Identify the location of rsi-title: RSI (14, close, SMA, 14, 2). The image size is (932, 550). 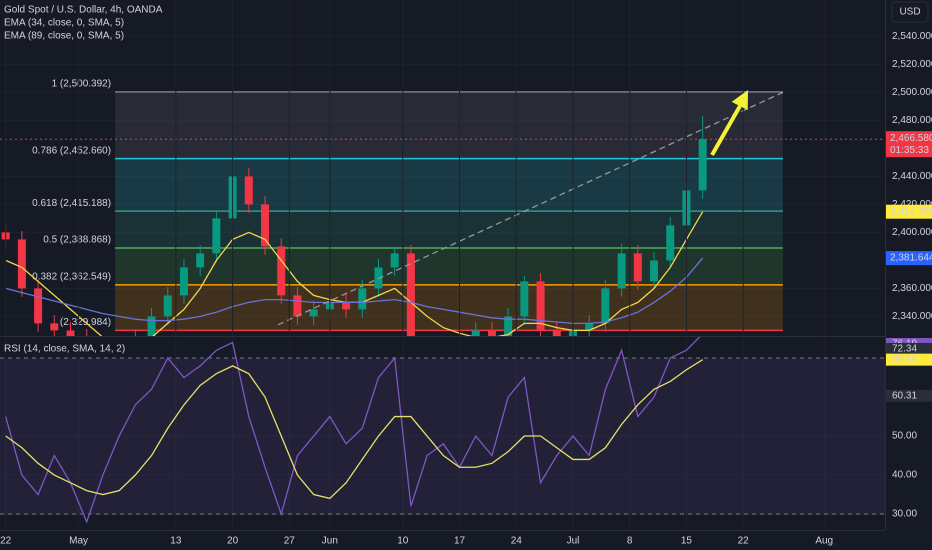
(64, 349).